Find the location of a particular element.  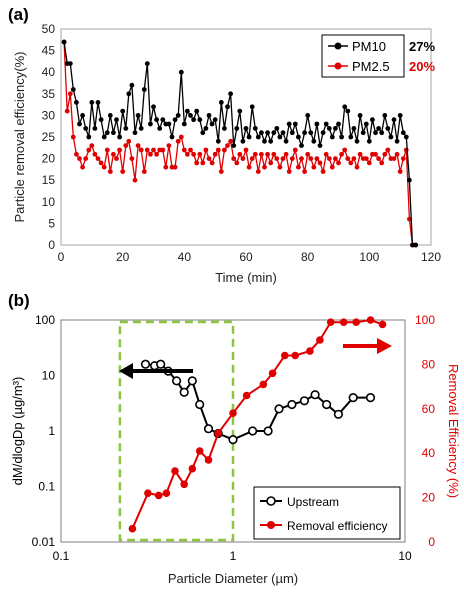

panel-b-right-ytick-label: 60 is located at coordinates (429, 409).